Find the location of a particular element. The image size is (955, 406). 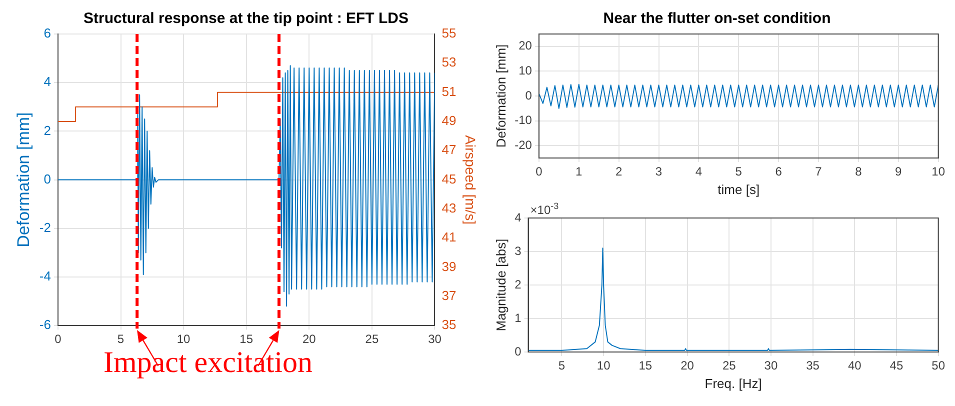

x-tick-label: 6 is located at coordinates (778, 171).